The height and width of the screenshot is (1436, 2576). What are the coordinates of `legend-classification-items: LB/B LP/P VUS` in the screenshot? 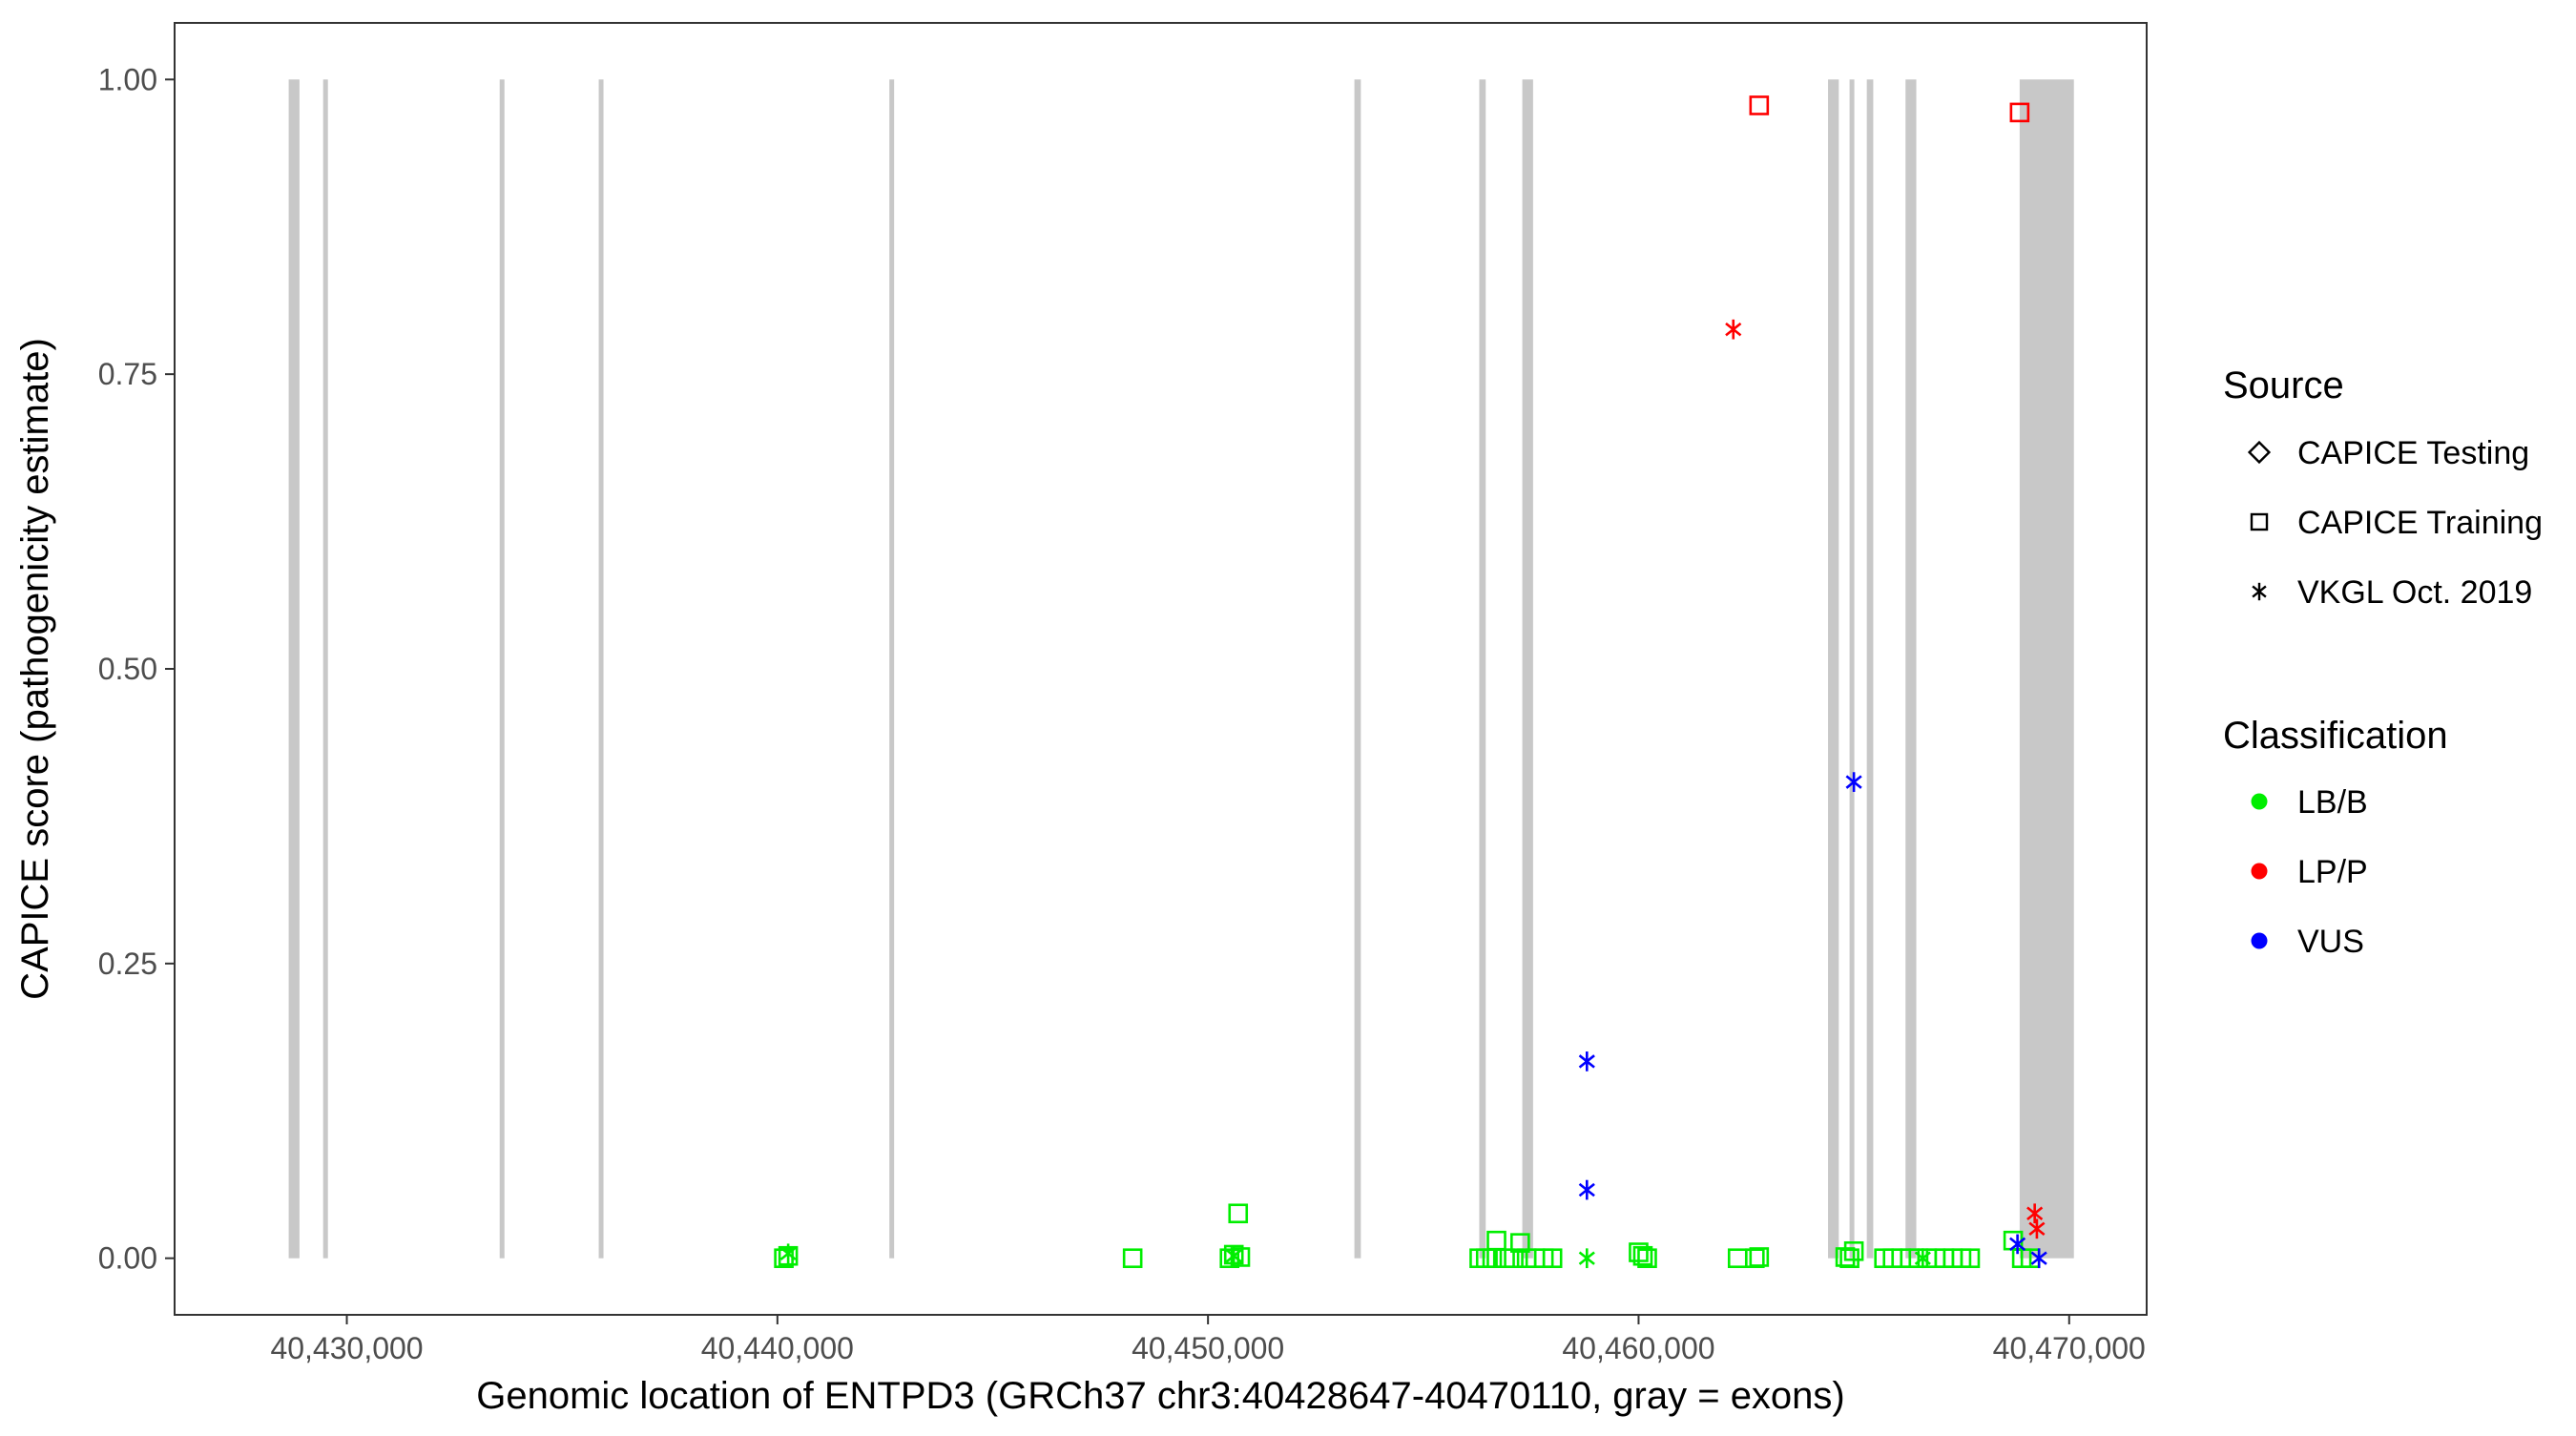 It's located at (2309, 872).